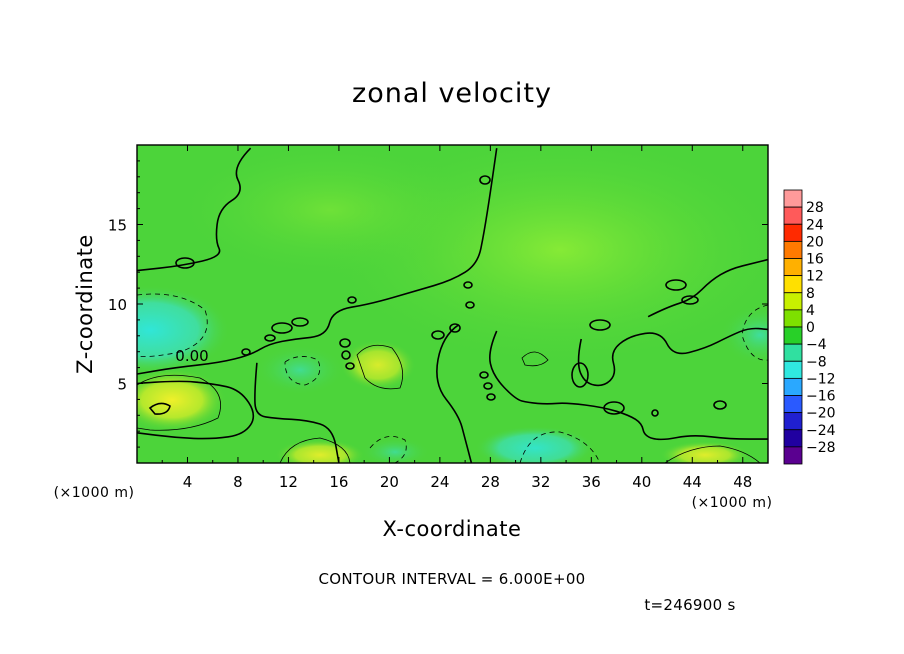 Image resolution: width=904 pixels, height=654 pixels. Describe the element at coordinates (85, 304) in the screenshot. I see `y-axis-title: Z-coordinate` at that location.